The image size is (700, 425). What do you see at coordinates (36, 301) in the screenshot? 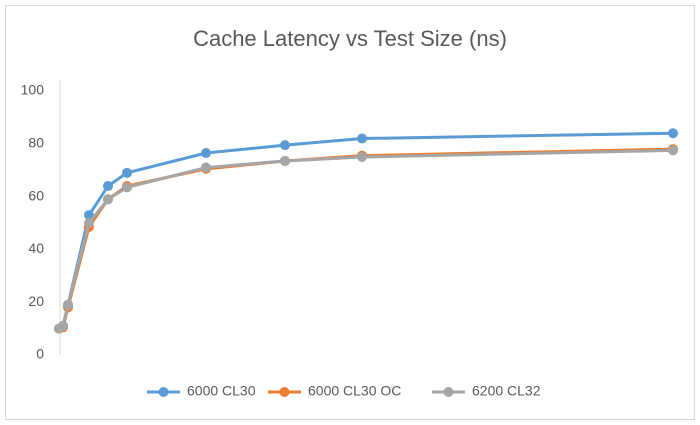
I see `y-tick-label: 20` at bounding box center [36, 301].